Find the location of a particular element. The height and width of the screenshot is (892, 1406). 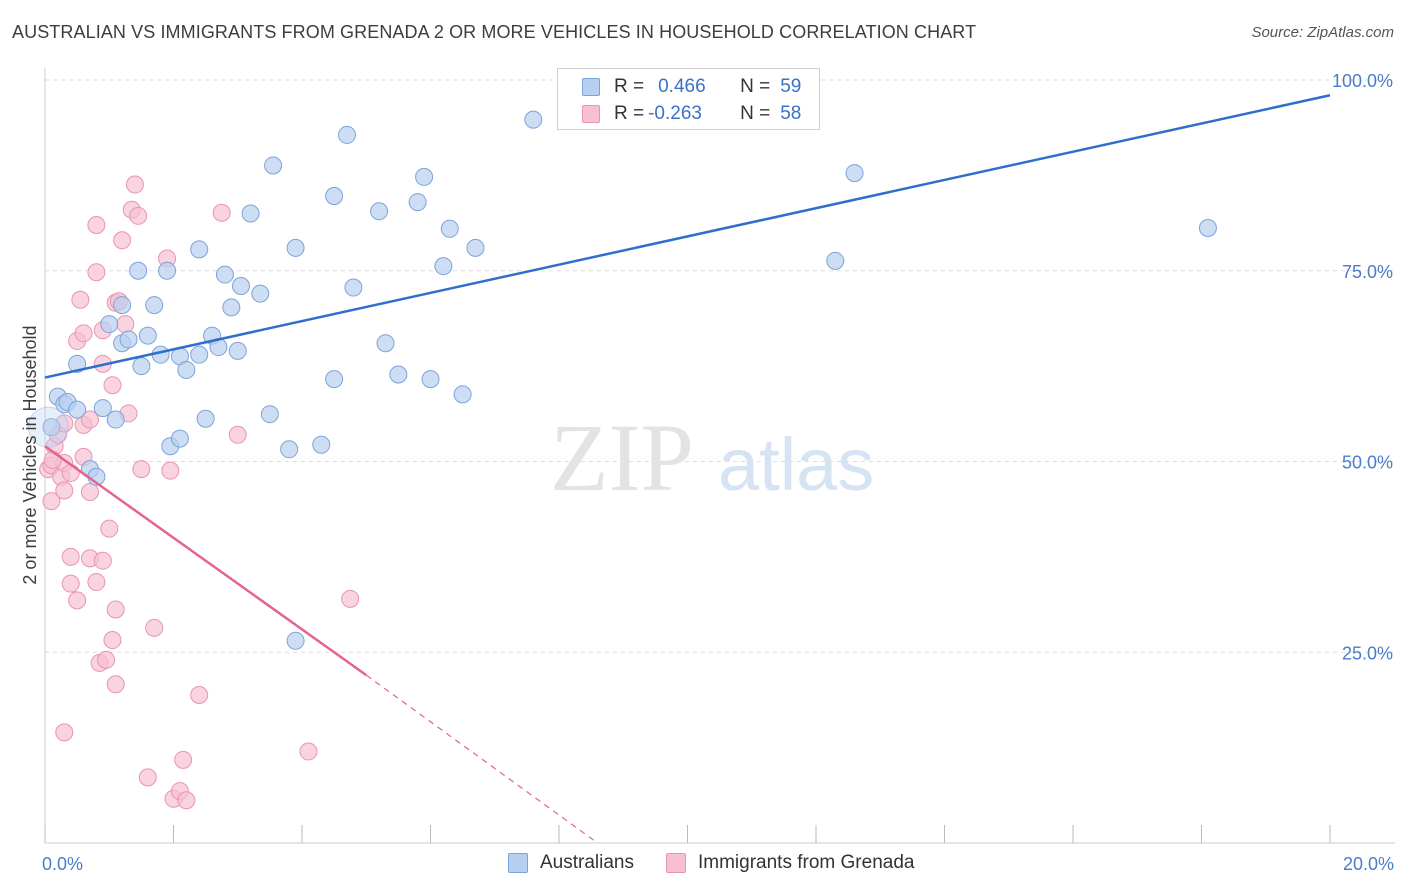

legend-n-label: N = is located at coordinates (755, 113).